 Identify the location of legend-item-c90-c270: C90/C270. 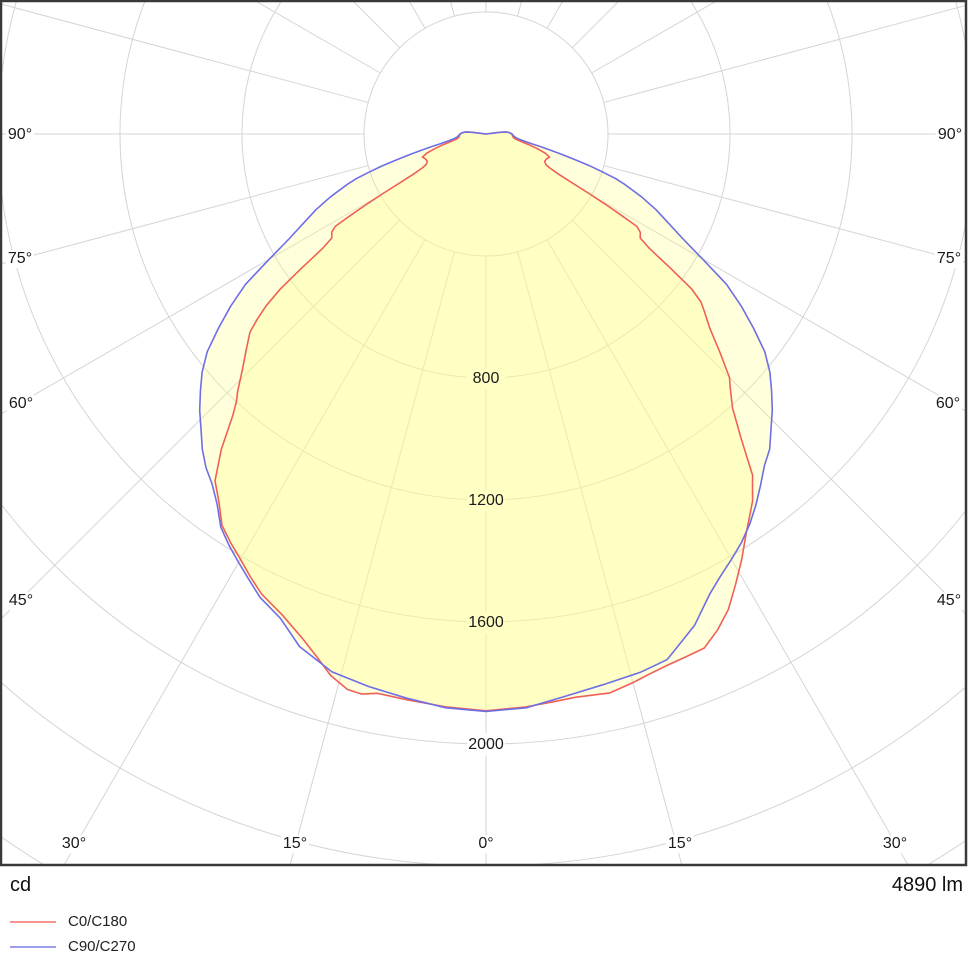
(73, 946).